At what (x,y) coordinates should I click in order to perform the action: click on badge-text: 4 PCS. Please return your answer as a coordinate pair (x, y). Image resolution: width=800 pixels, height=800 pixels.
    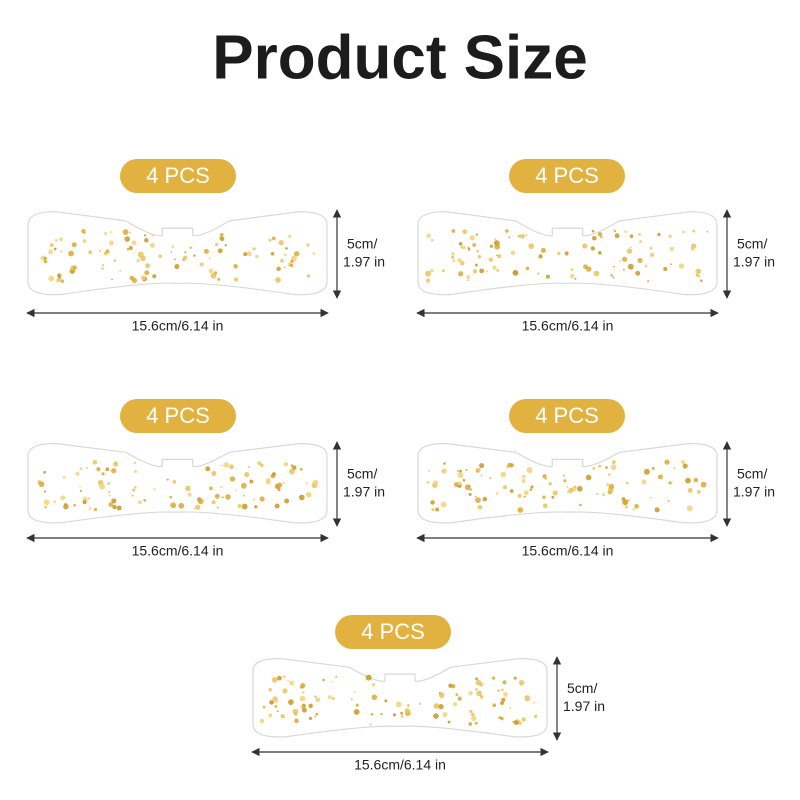
    Looking at the image, I should click on (393, 631).